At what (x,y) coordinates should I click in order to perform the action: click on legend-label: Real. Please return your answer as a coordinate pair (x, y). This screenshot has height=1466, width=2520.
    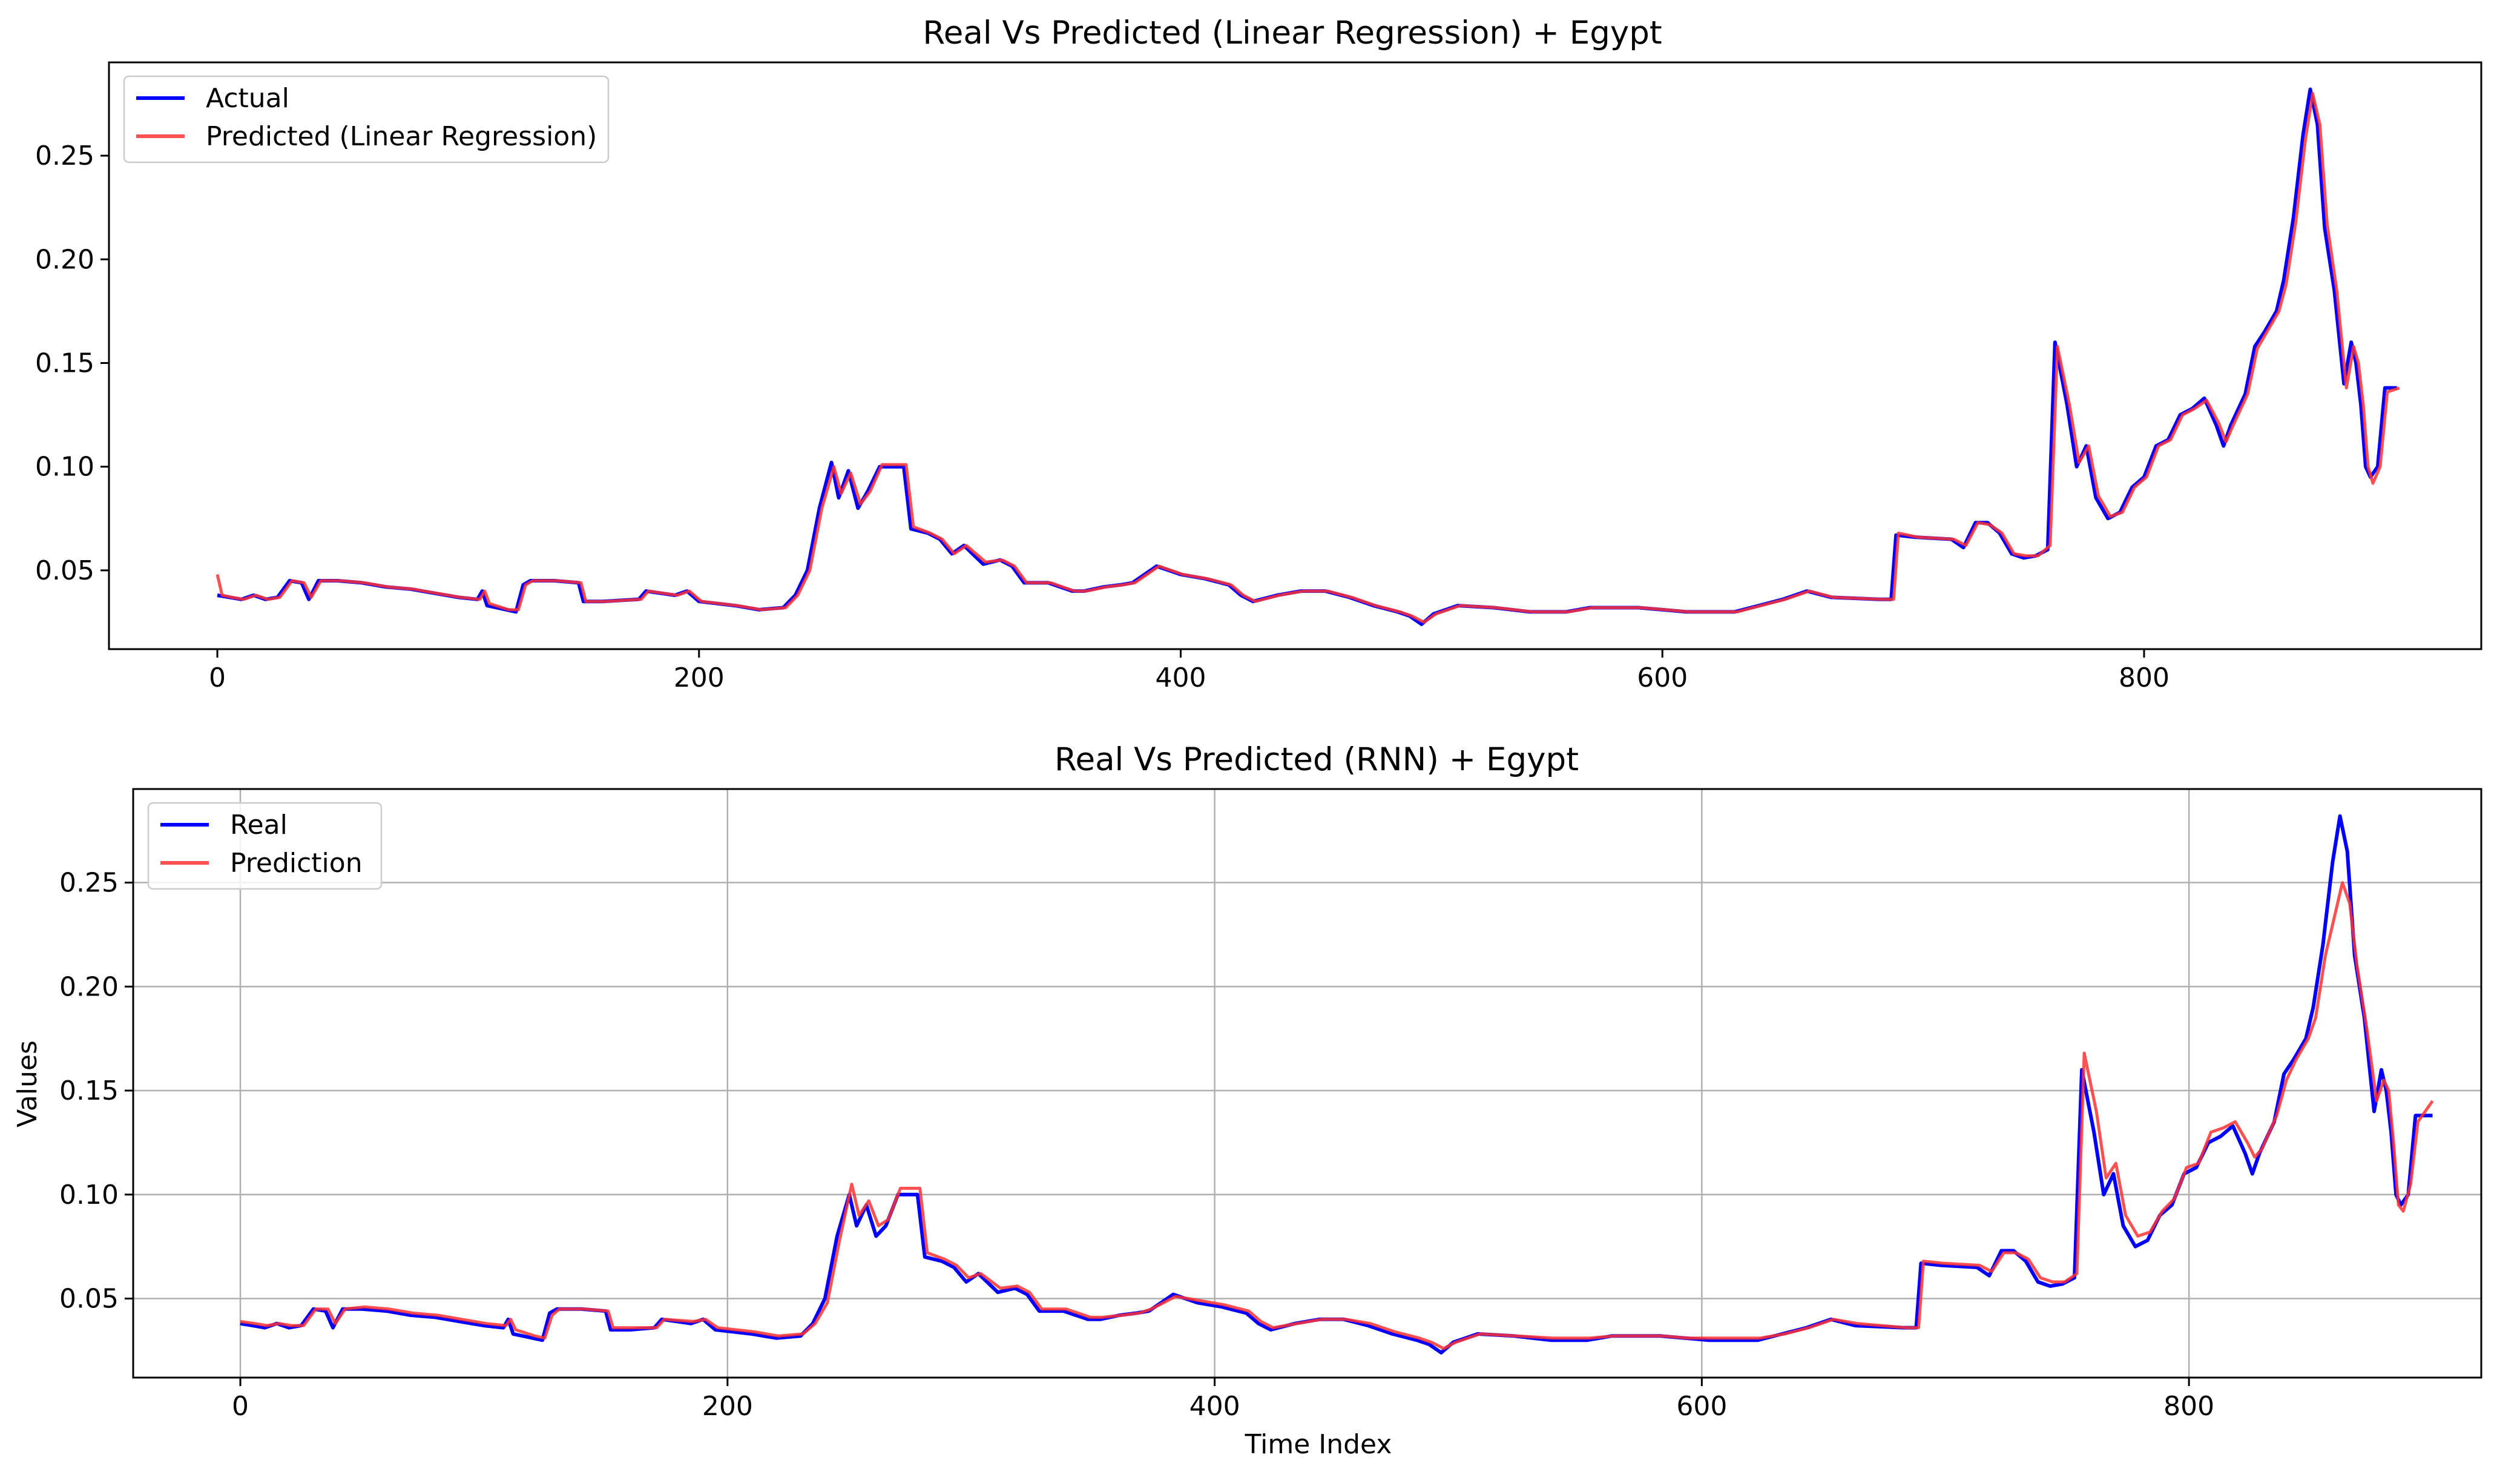
    Looking at the image, I should click on (259, 825).